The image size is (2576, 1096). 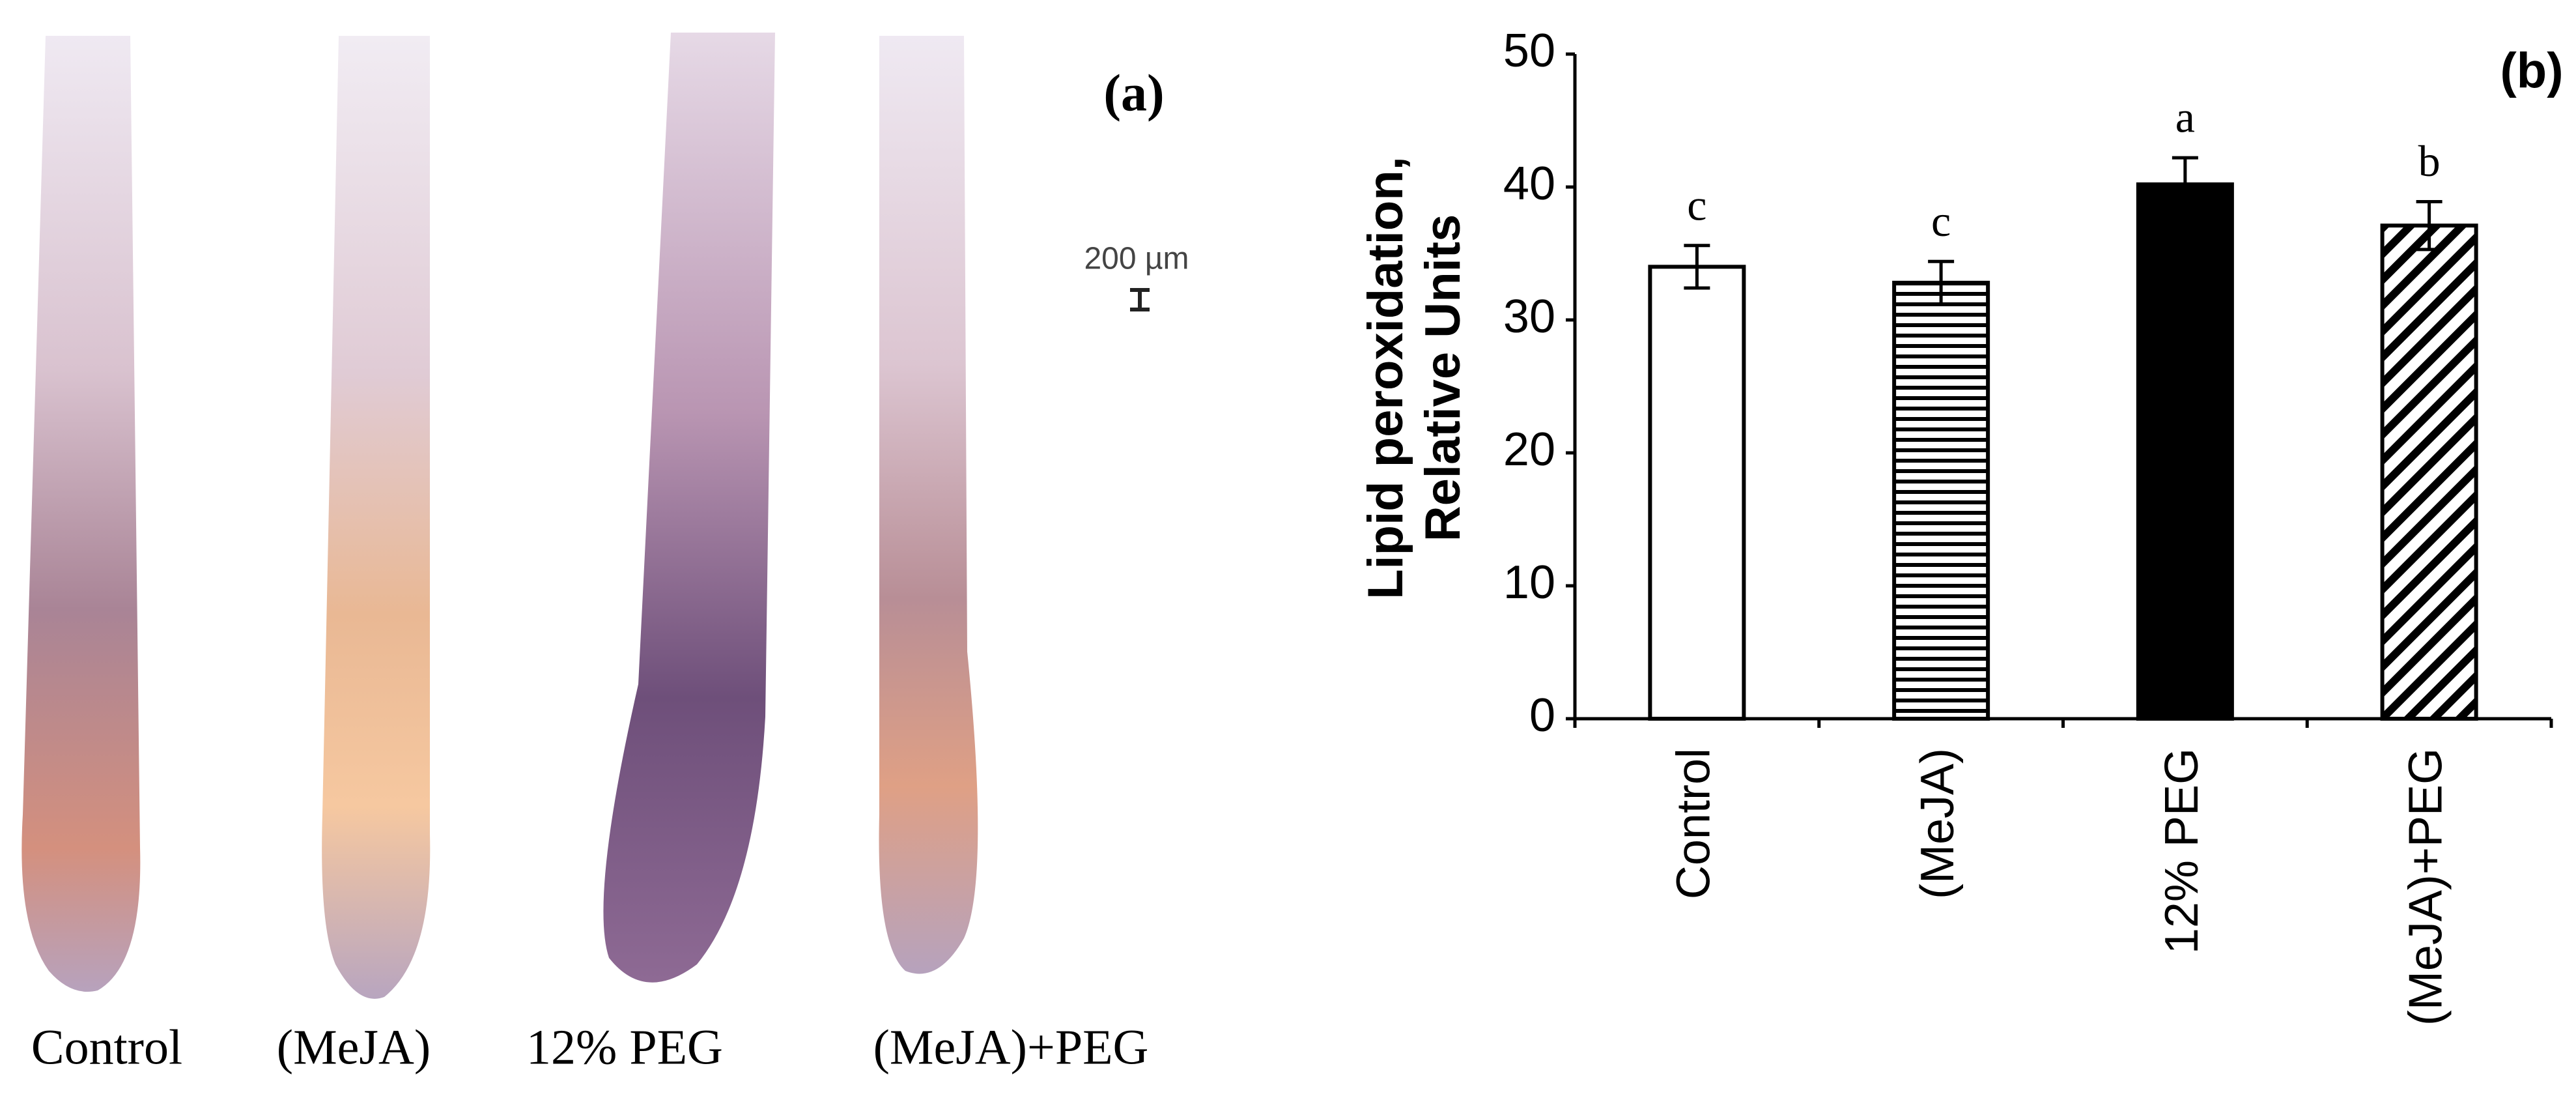 I want to click on scale-bar-label: 200 µm, so click(x=1136, y=259).